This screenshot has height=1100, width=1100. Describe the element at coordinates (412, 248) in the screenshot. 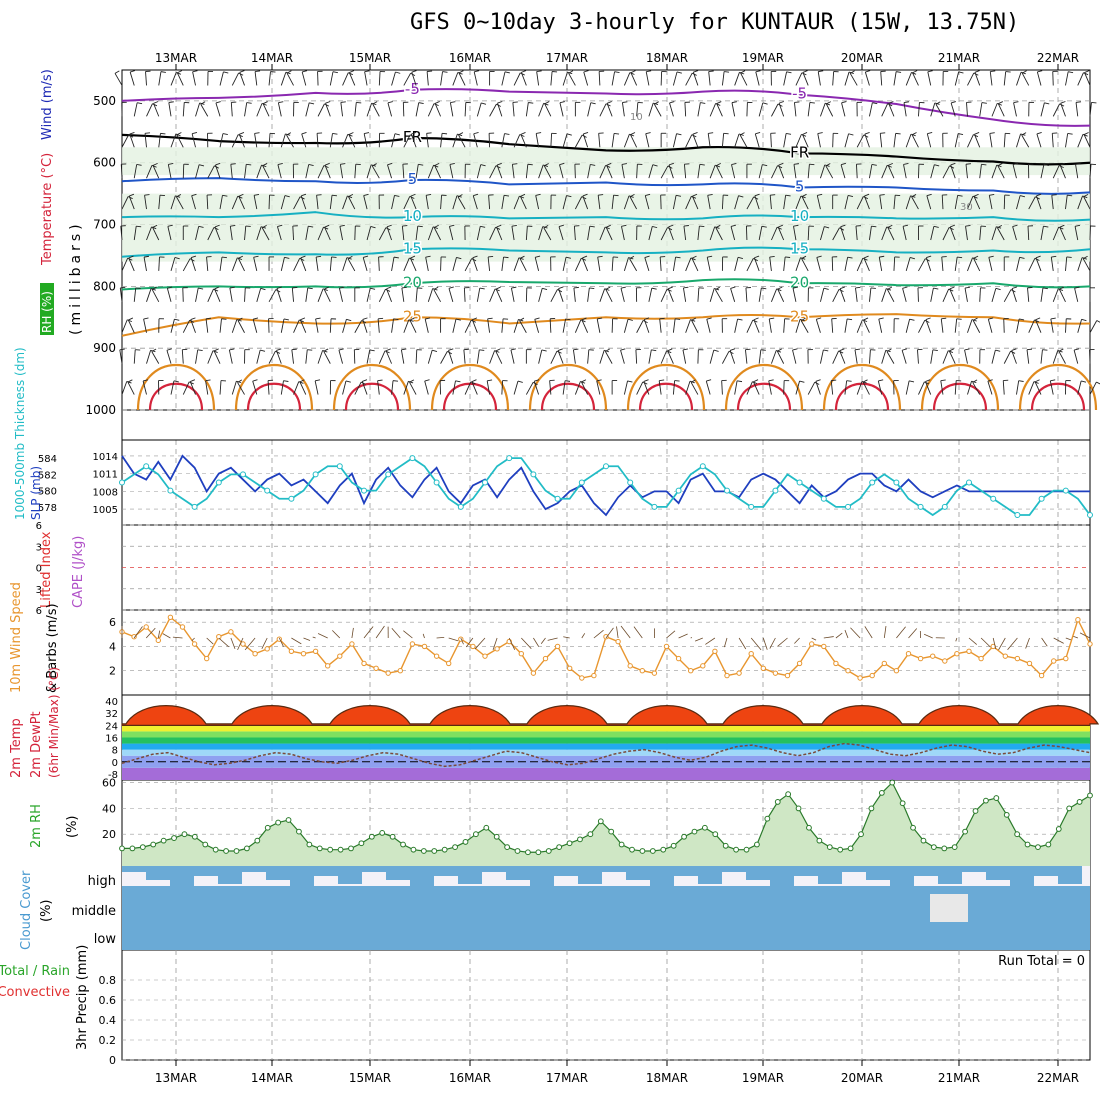

I see `temp-contour-label: 15` at that location.